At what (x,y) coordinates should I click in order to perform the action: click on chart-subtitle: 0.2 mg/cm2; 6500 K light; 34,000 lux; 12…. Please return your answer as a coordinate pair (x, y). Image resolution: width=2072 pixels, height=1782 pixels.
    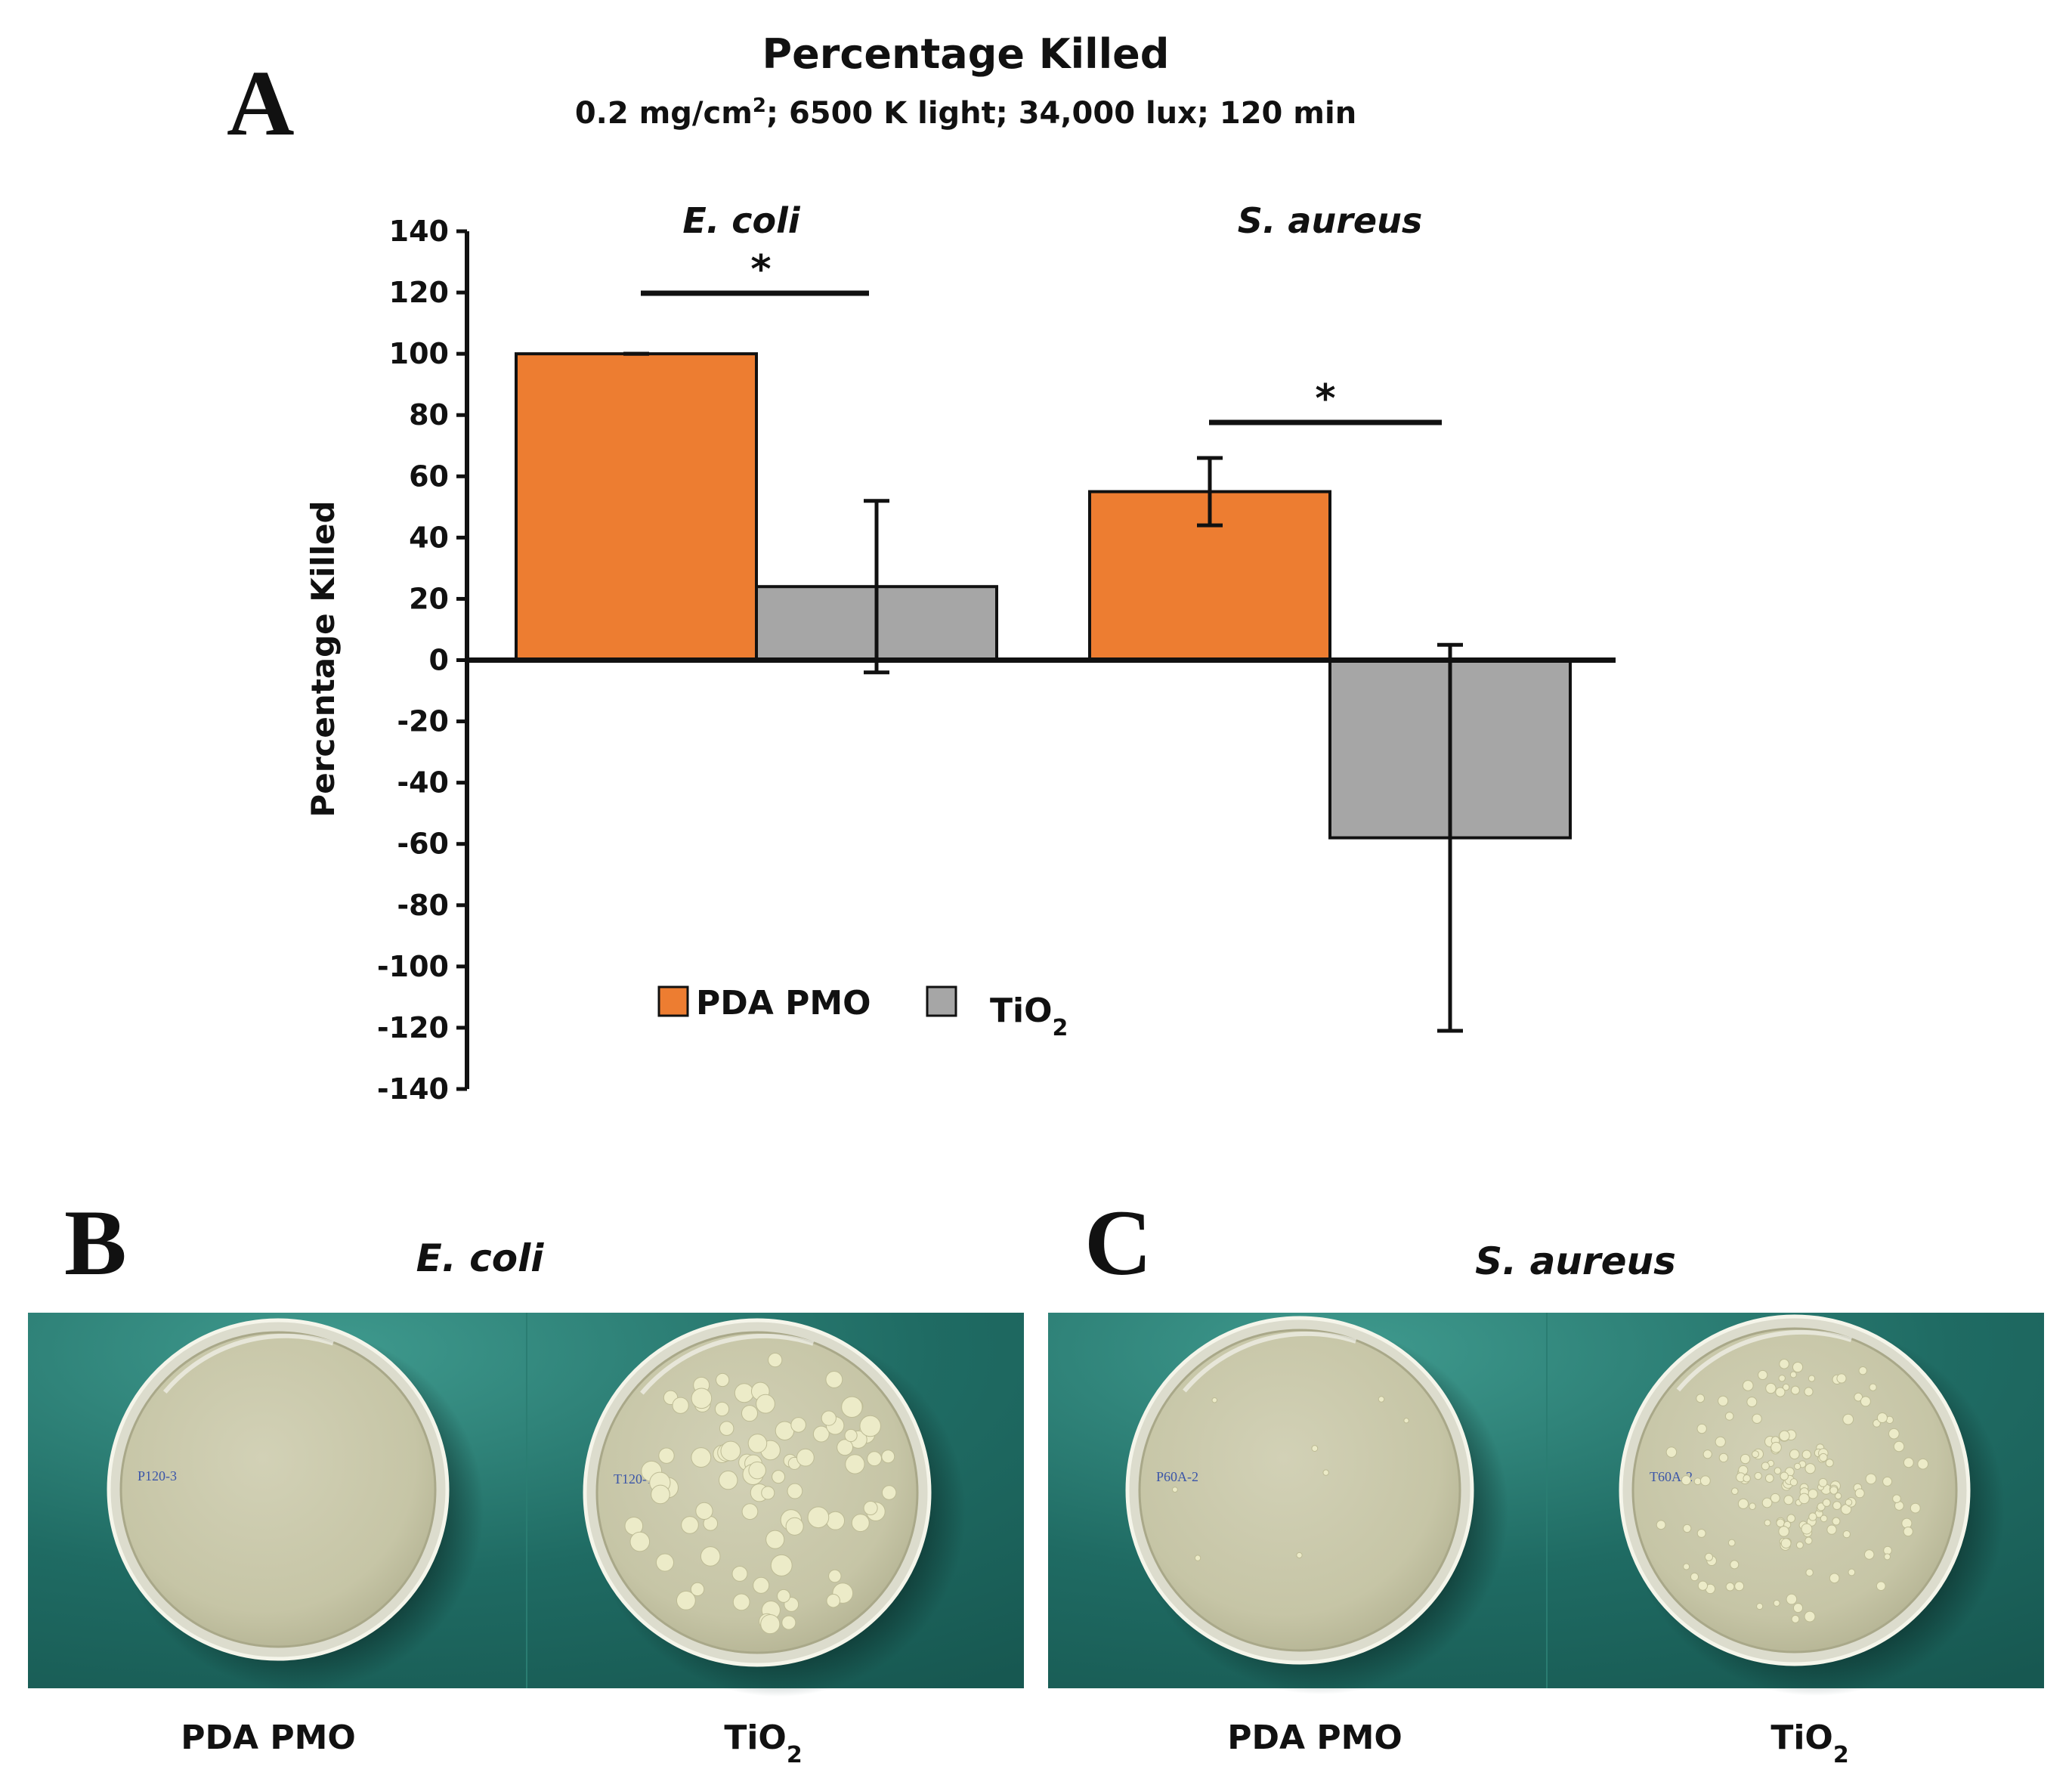
    Looking at the image, I should click on (965, 113).